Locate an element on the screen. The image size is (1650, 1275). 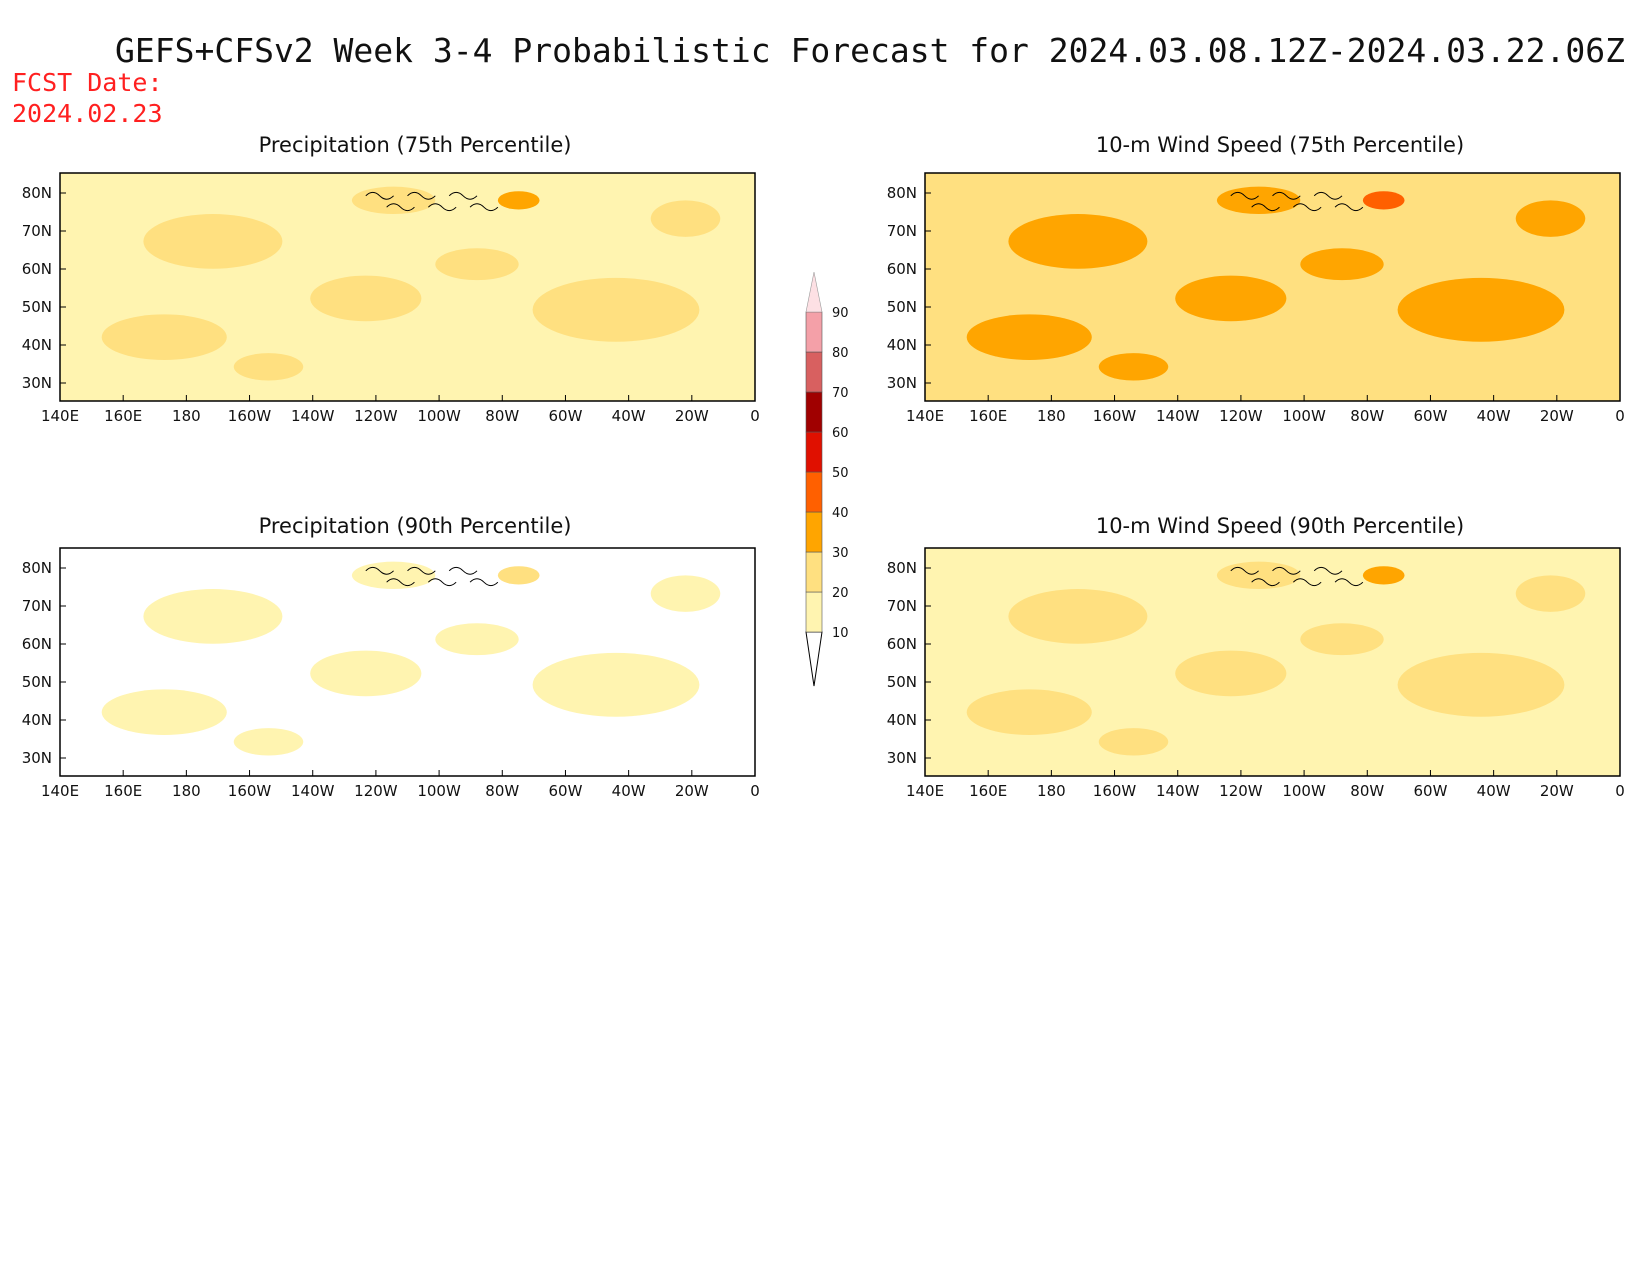
colorbar-tick-label: 40 is located at coordinates (840, 513).